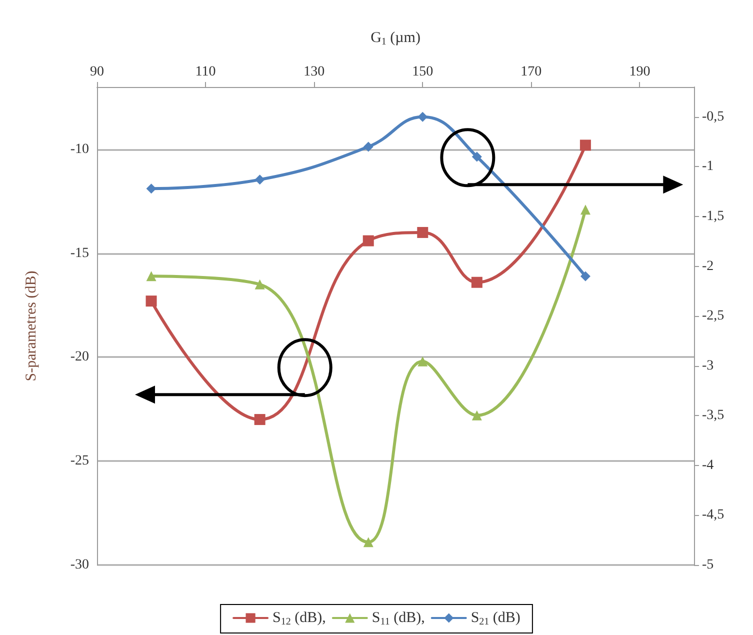 This screenshot has width=753, height=635. What do you see at coordinates (708, 465) in the screenshot?
I see `y2-tick-label: -4` at bounding box center [708, 465].